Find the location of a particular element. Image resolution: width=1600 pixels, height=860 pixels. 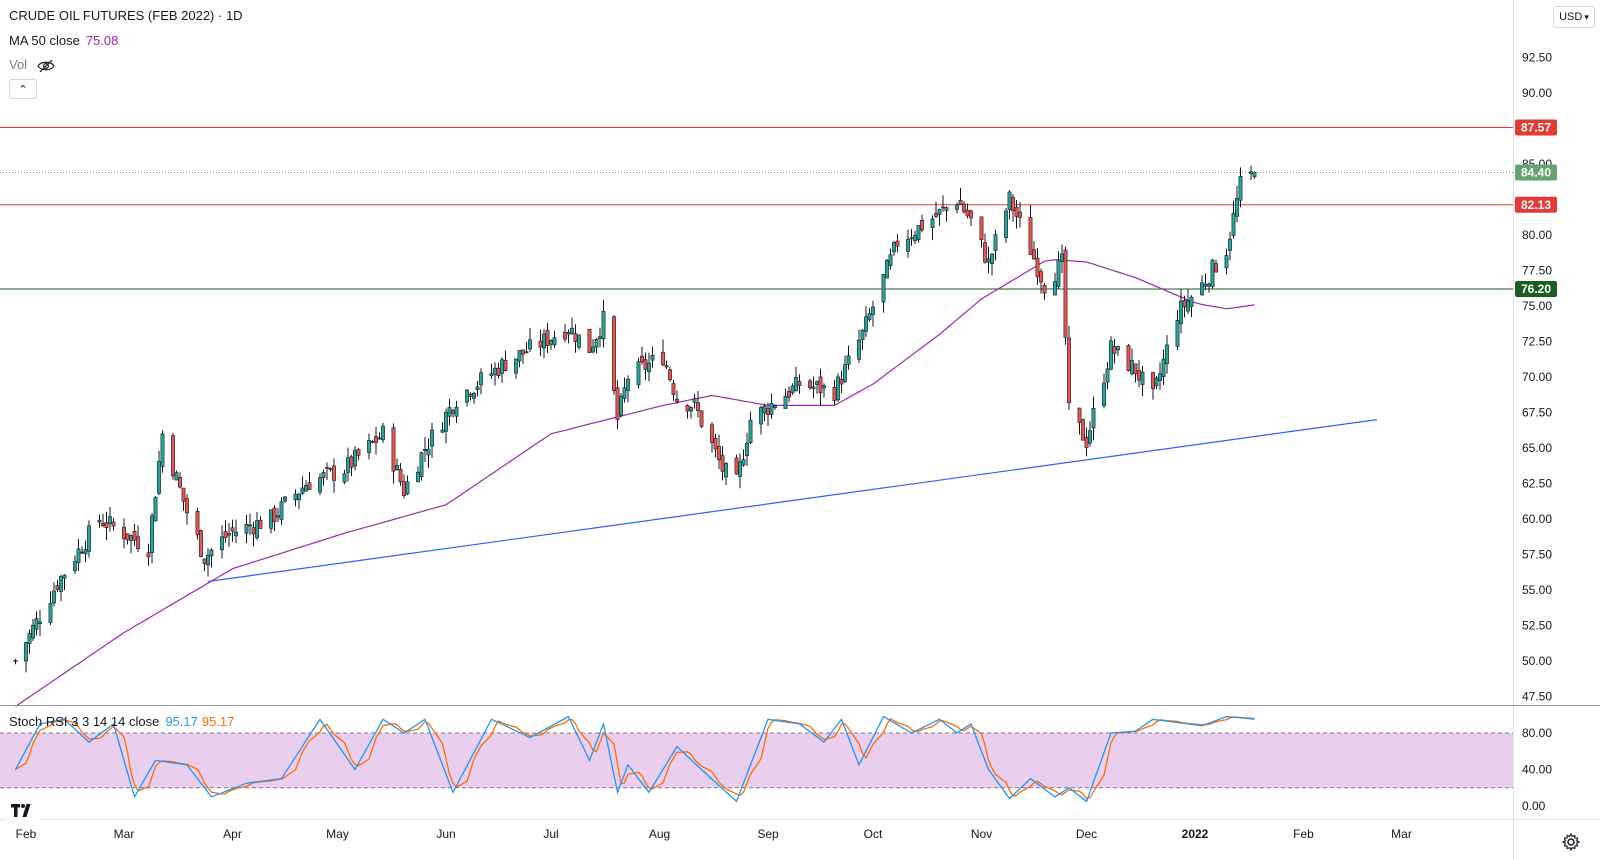

x-tick-label: Sep is located at coordinates (768, 834).